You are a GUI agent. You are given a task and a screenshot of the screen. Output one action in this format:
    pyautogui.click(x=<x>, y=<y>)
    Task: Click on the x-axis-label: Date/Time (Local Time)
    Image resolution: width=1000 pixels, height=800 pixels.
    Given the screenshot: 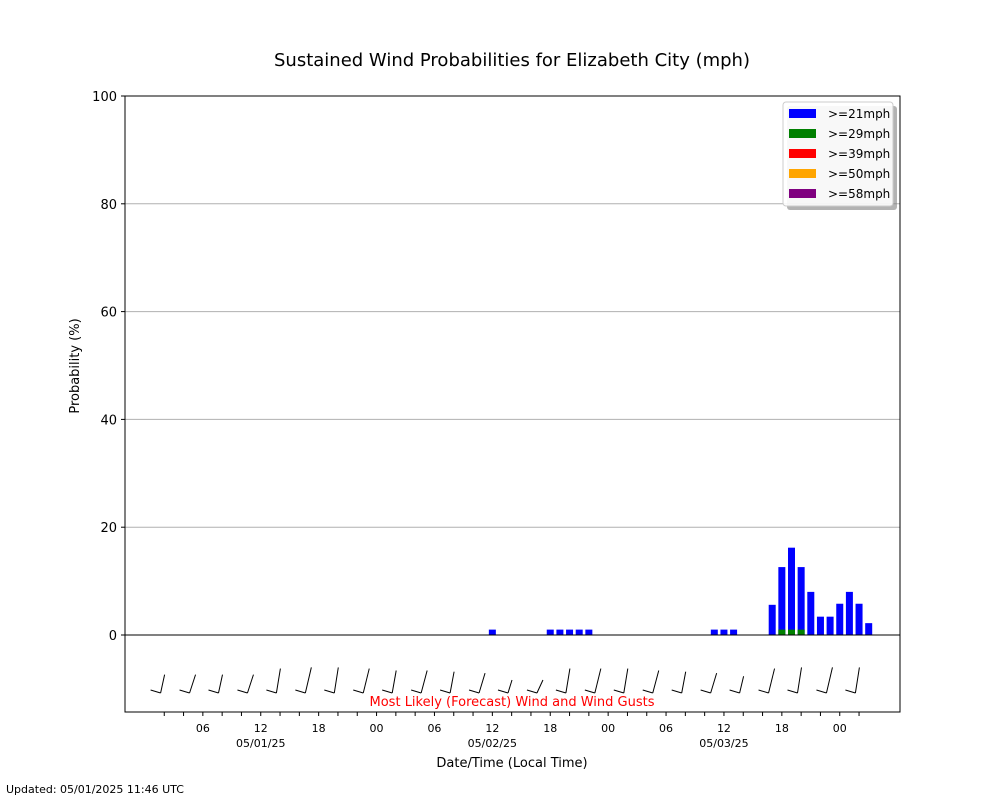 What is the action you would take?
    pyautogui.click(x=511, y=763)
    